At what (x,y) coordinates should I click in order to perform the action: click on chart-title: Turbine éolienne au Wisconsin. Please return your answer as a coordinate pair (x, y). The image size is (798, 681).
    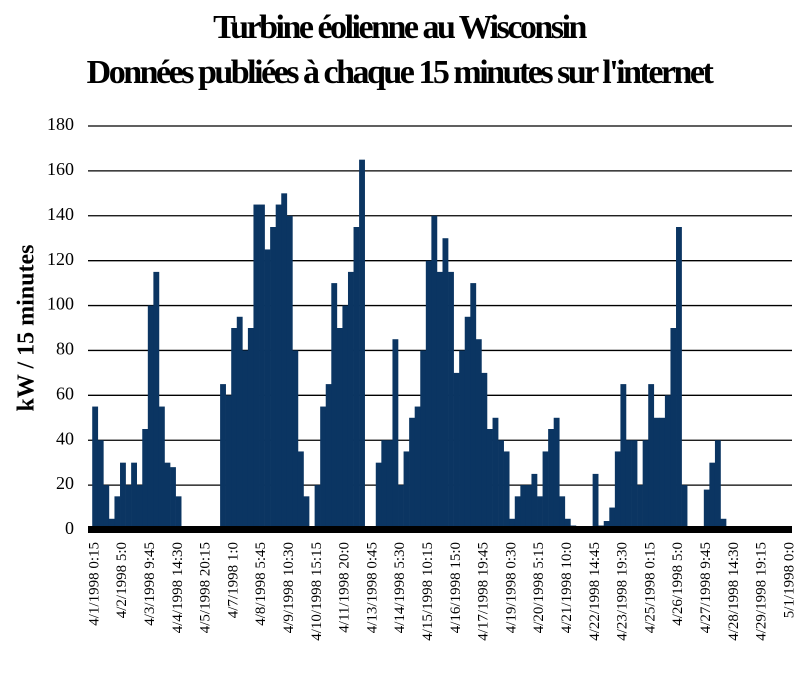
    Looking at the image, I should click on (400, 27).